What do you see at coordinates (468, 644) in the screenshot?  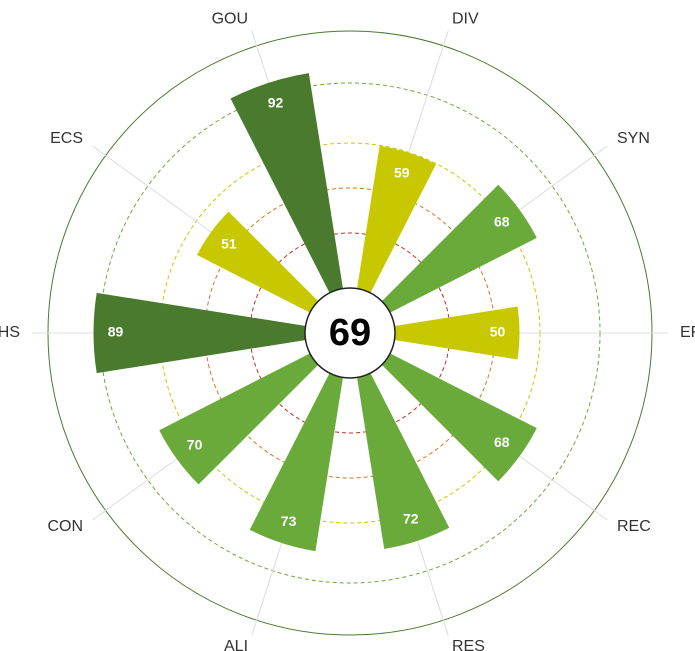 I see `category-label: RES` at bounding box center [468, 644].